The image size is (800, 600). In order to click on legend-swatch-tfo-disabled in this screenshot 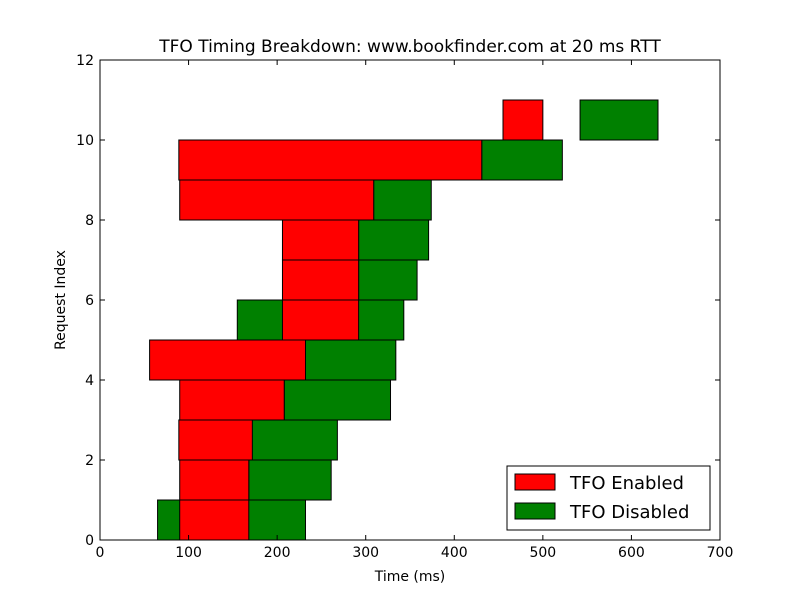, I will do `click(535, 511)`.